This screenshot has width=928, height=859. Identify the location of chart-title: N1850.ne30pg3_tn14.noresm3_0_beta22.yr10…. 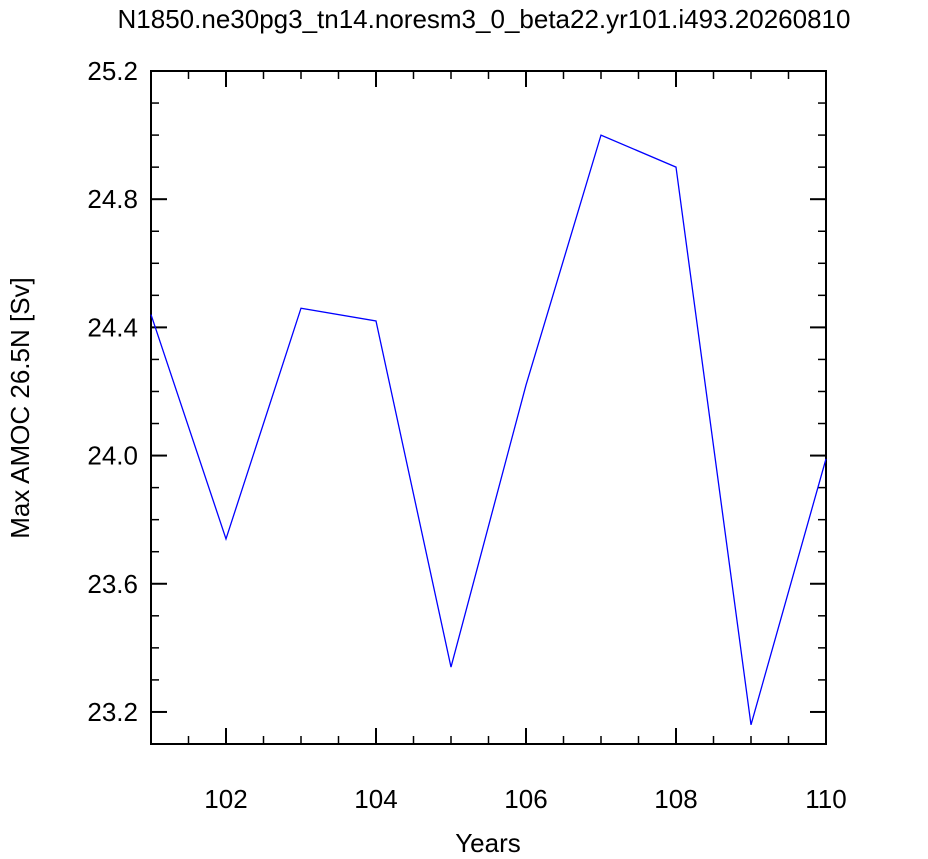
(484, 19).